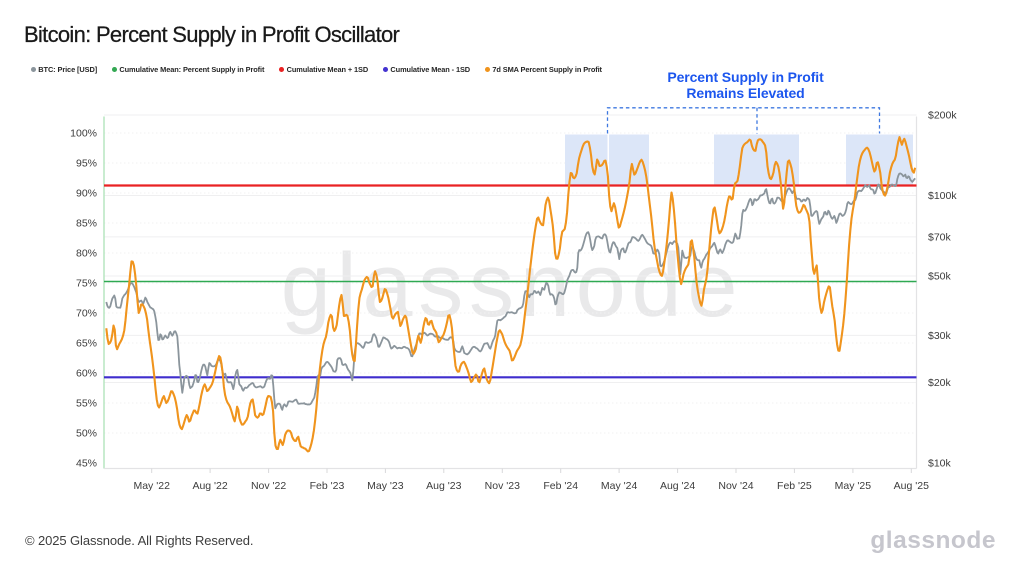 This screenshot has width=1024, height=576. Describe the element at coordinates (385, 486) in the screenshot. I see `svg-text: May '23` at that location.